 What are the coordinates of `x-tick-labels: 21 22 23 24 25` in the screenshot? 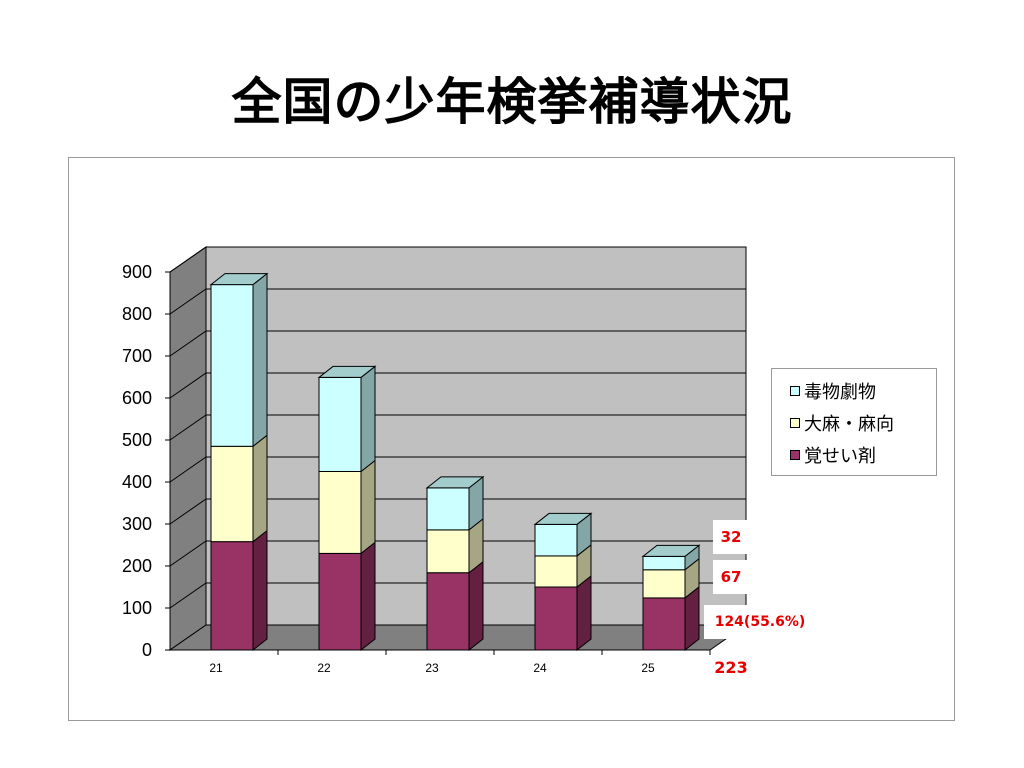 It's located at (440, 662).